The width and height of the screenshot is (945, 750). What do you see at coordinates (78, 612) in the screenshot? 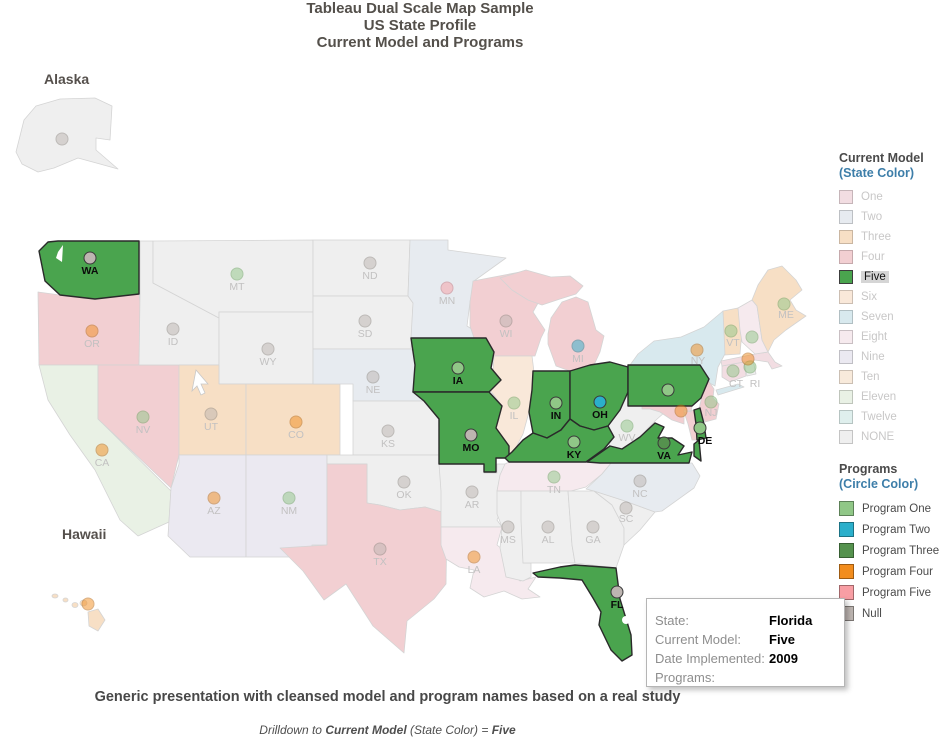
I see `state-hi` at bounding box center [78, 612].